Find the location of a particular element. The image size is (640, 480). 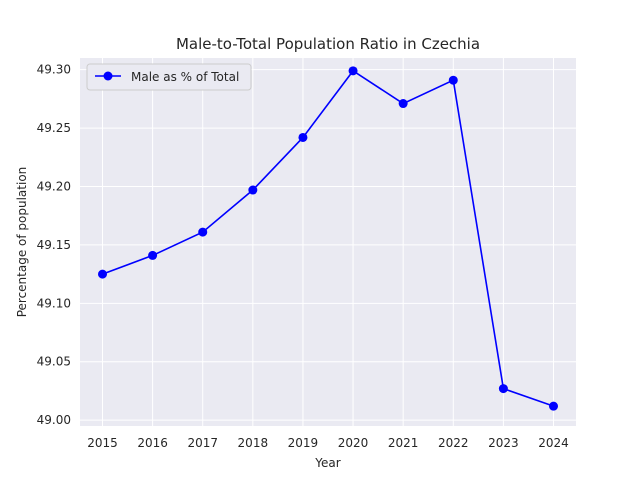

legend-marker is located at coordinates (108, 76).